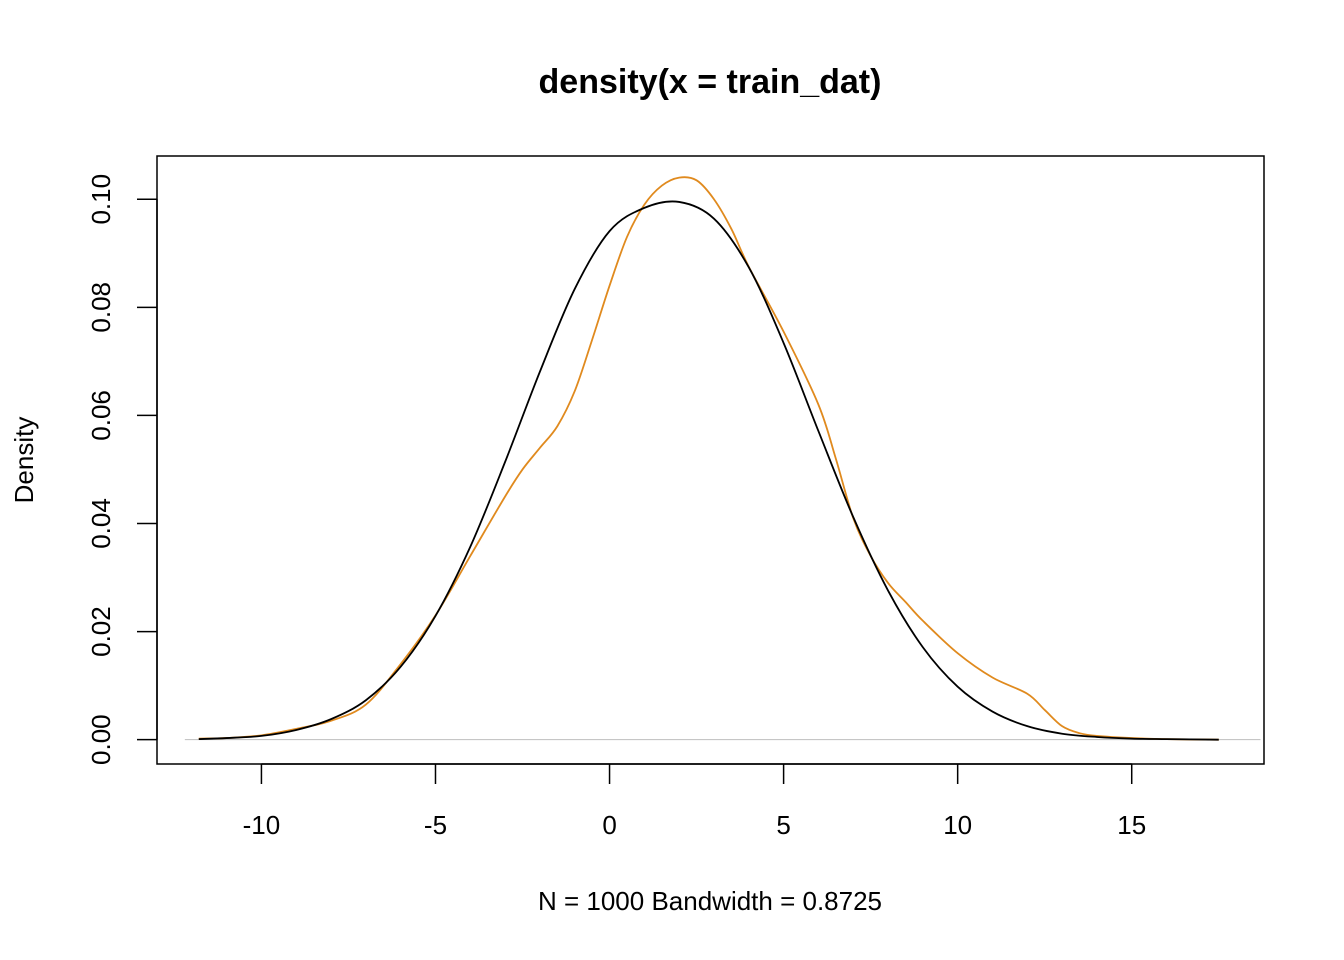 Image resolution: width=1344 pixels, height=960 pixels. Describe the element at coordinates (101, 307) in the screenshot. I see `y-tick-label: 0.08` at that location.